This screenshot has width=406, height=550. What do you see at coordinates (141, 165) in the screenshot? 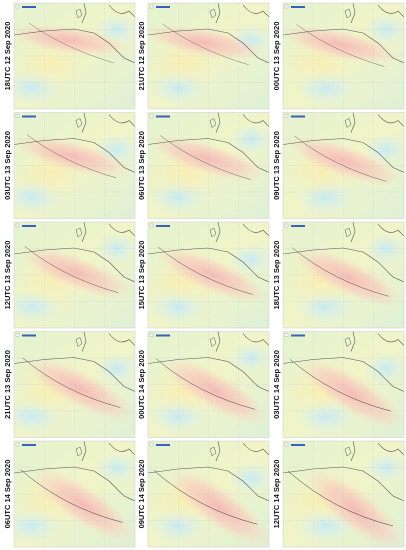
I see `panel-label: 06UTC 13 Sep 2020` at bounding box center [141, 165].